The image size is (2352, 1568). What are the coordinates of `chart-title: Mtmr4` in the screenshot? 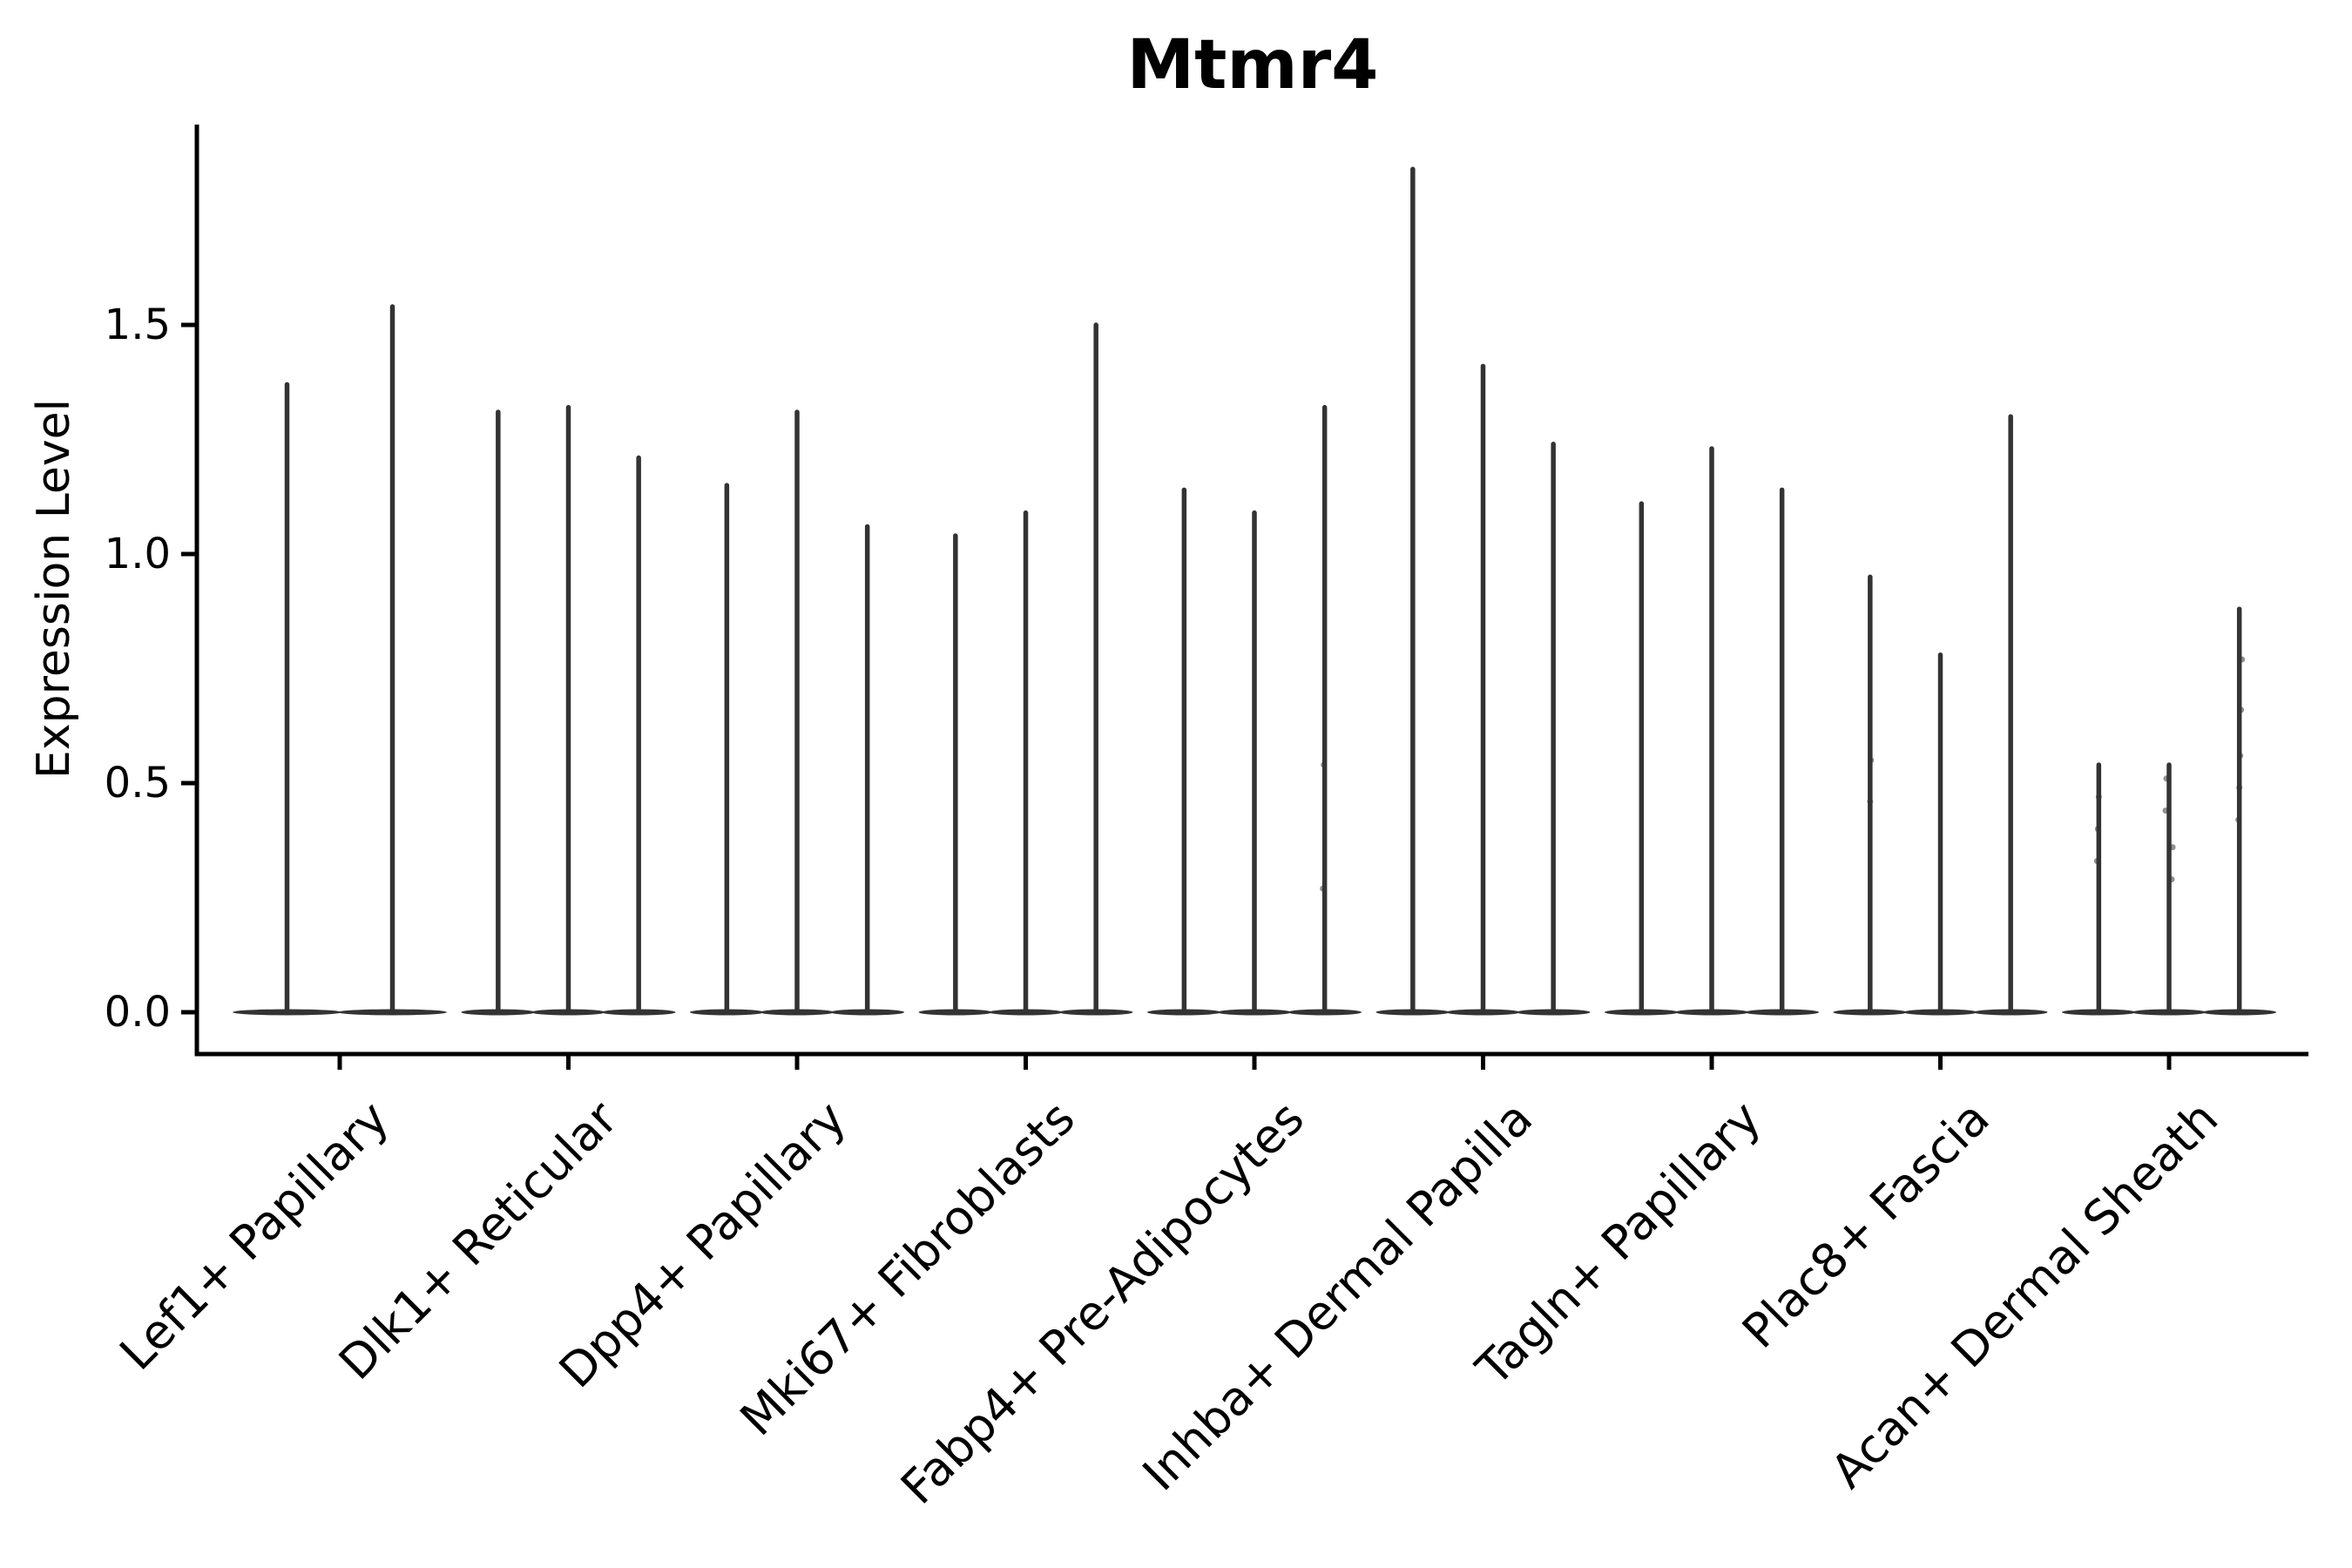 It's located at (1252, 66).